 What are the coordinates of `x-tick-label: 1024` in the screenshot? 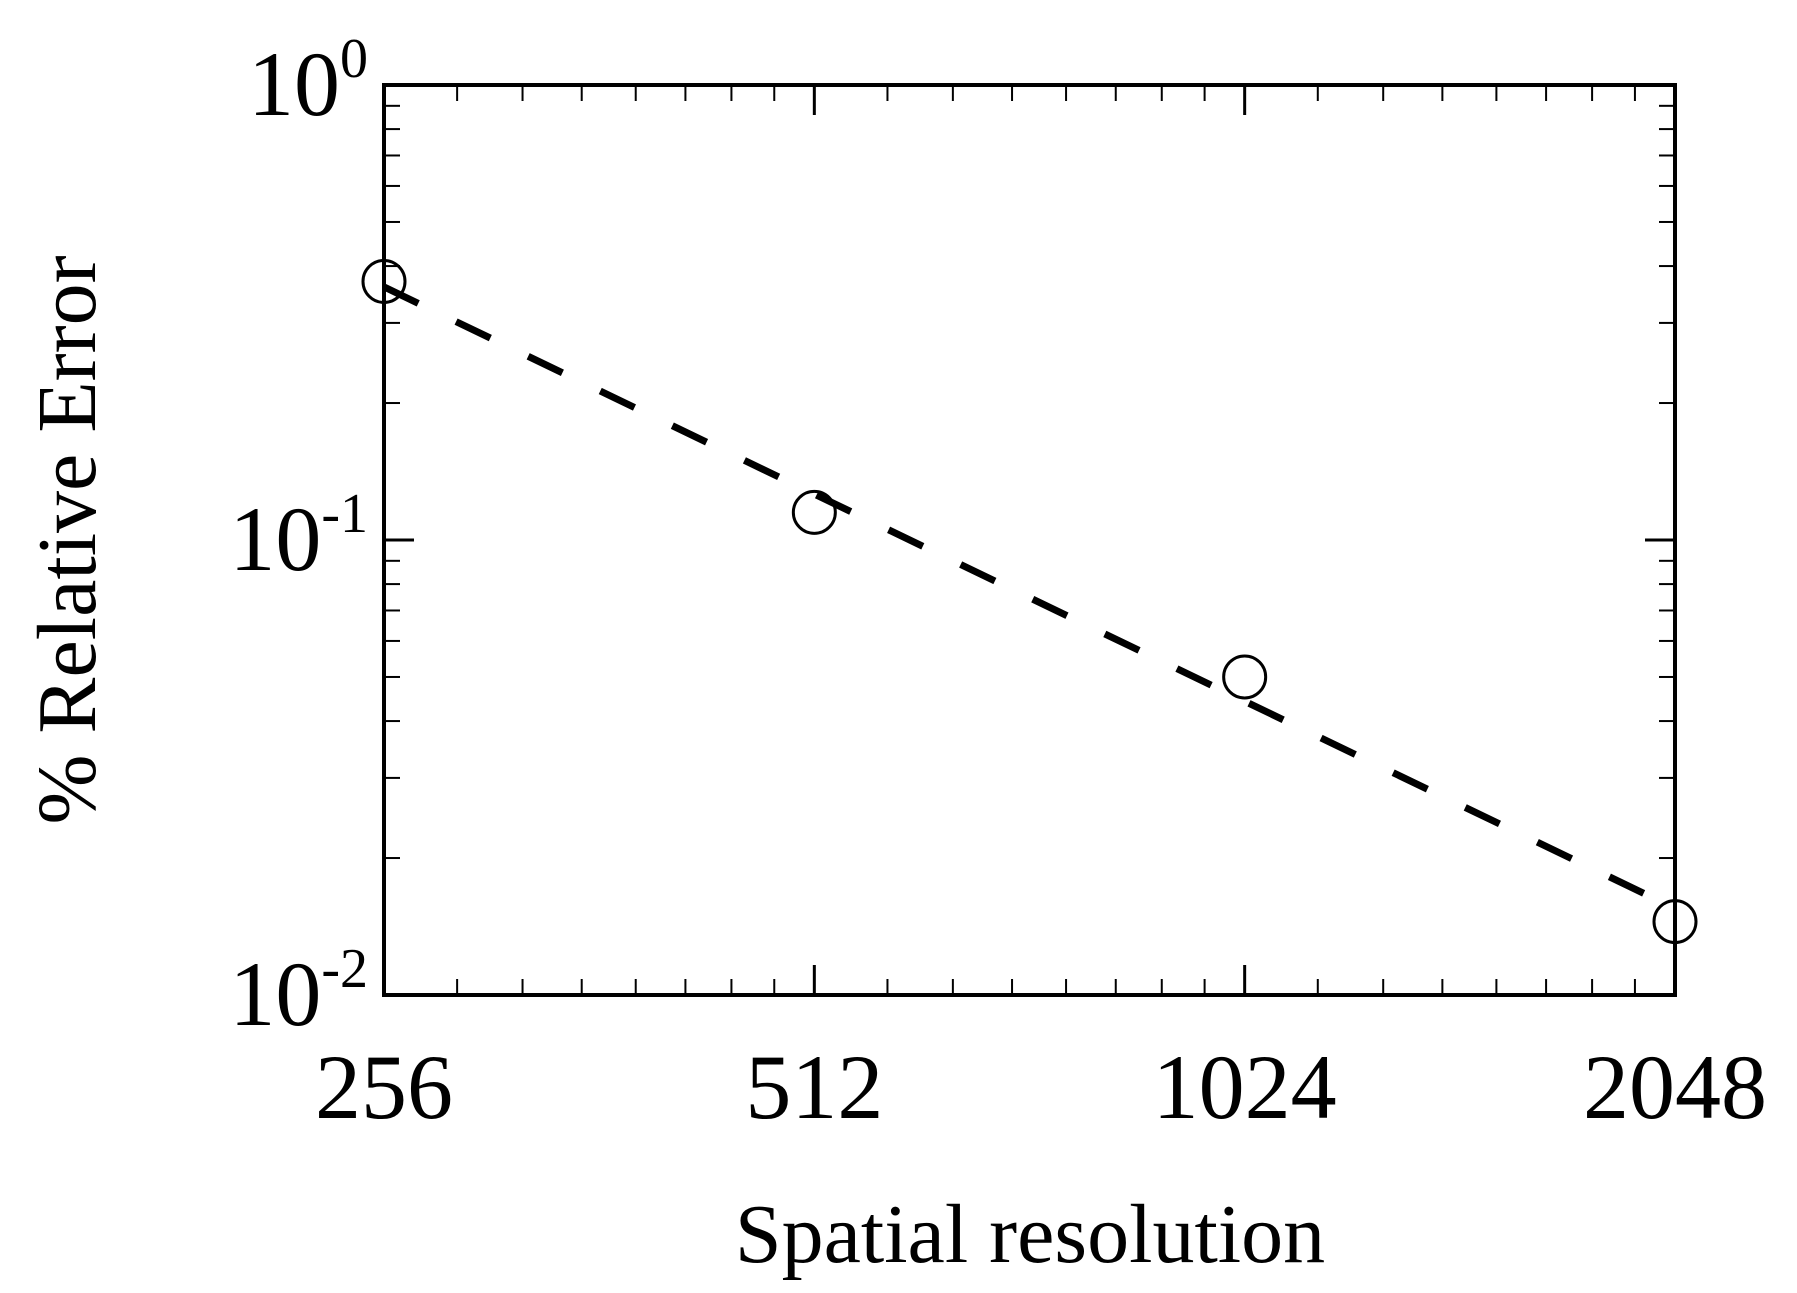 It's located at (1245, 1087).